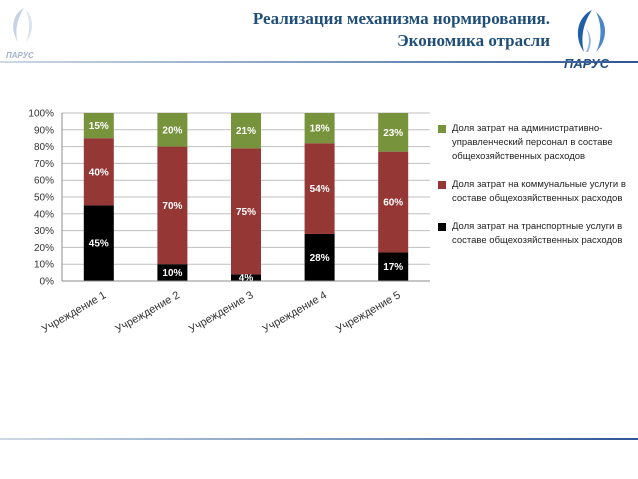 This screenshot has width=638, height=479. I want to click on y-tick-label: 70%, so click(44, 164).